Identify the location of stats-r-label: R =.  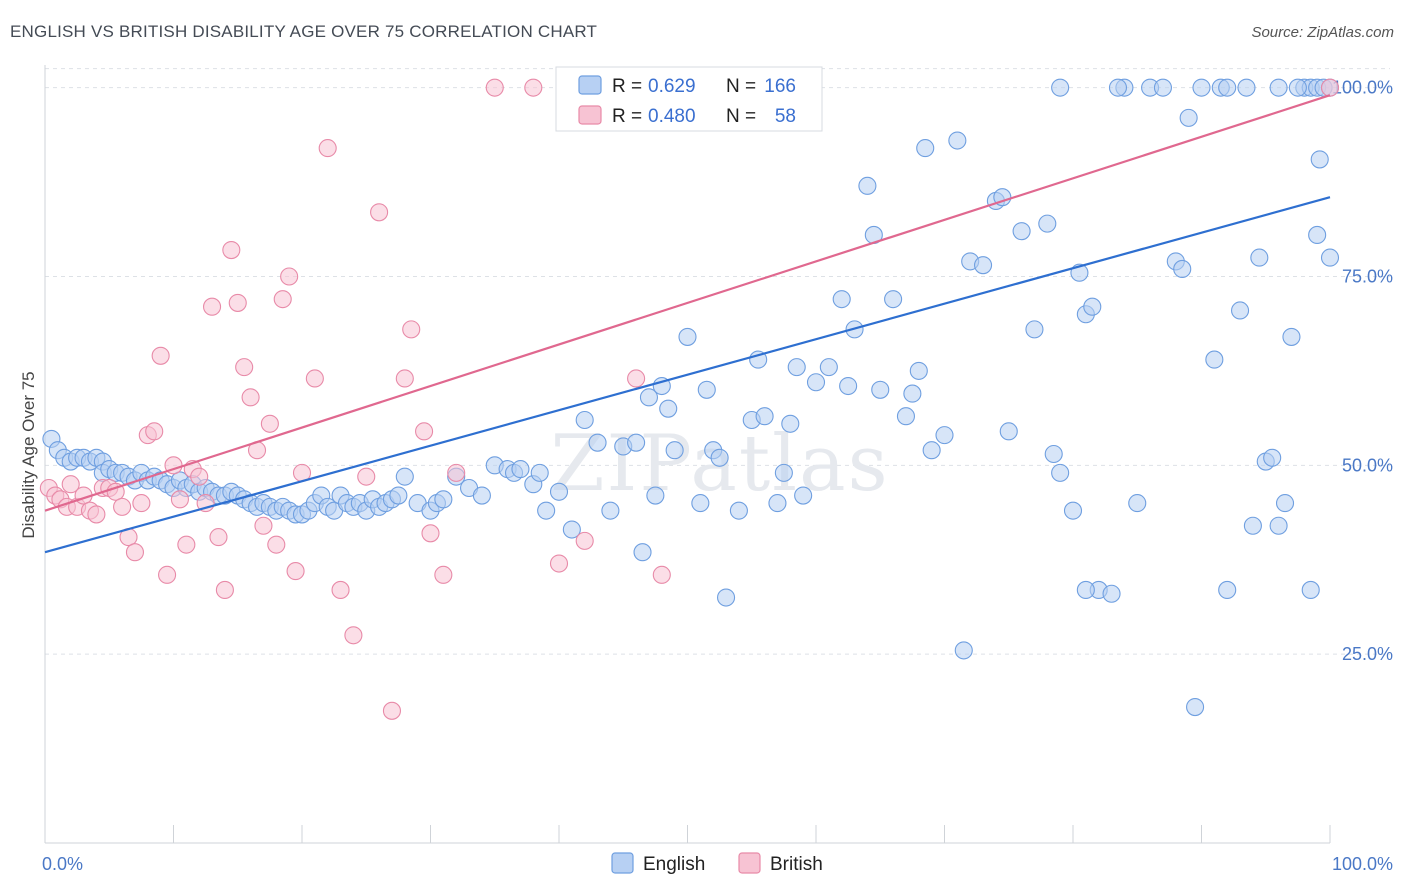
(627, 86).